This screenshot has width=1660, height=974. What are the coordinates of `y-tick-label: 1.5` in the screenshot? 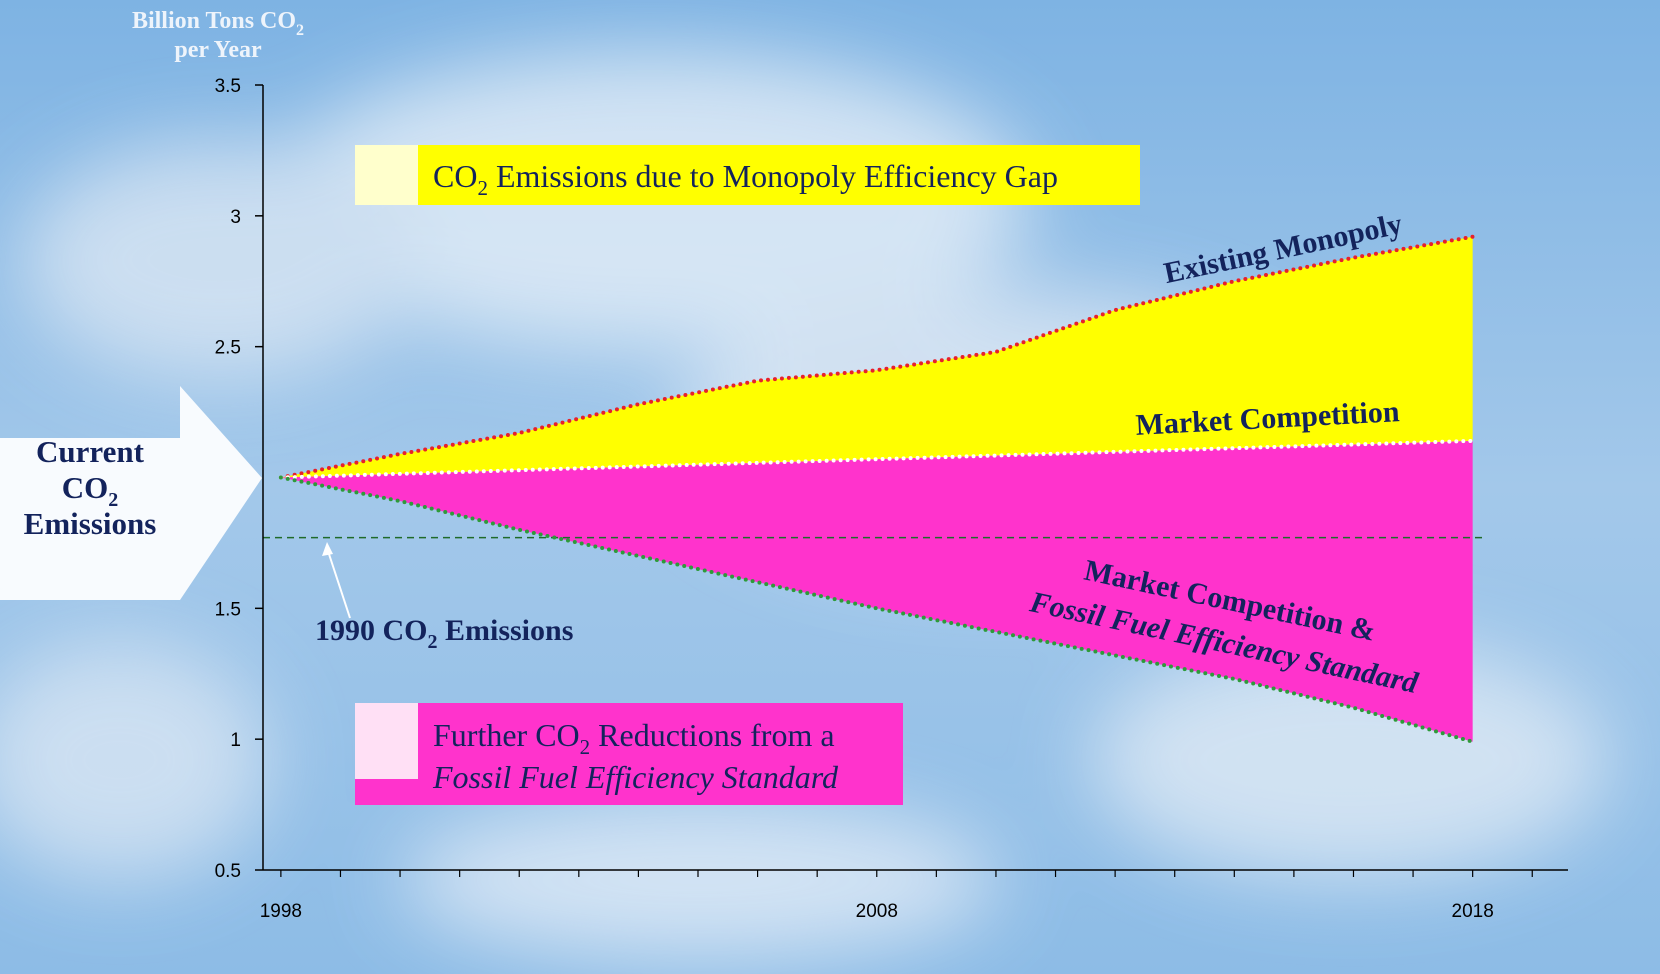 It's located at (228, 609).